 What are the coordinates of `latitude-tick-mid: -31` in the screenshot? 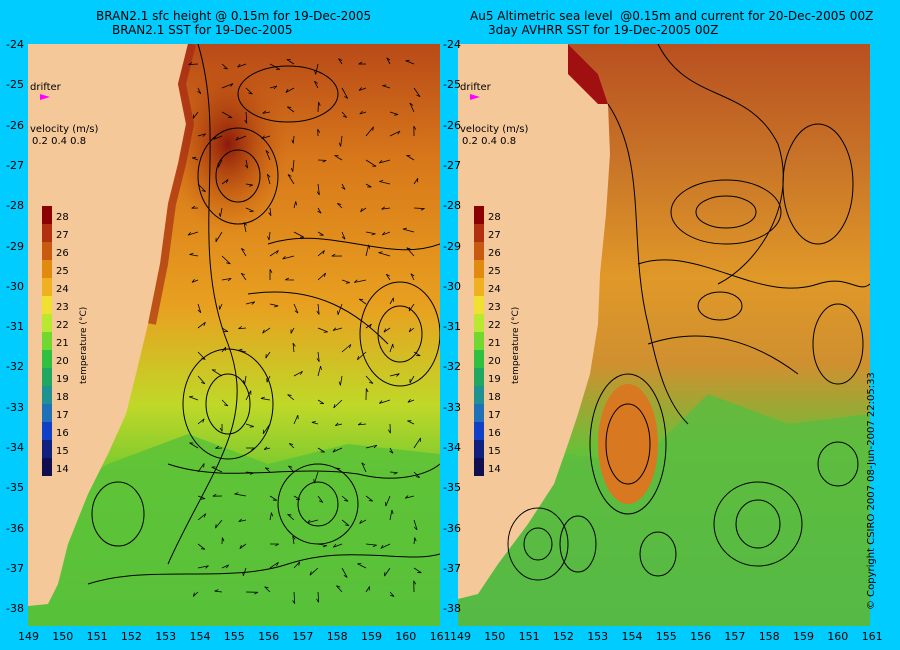 It's located at (452, 327).